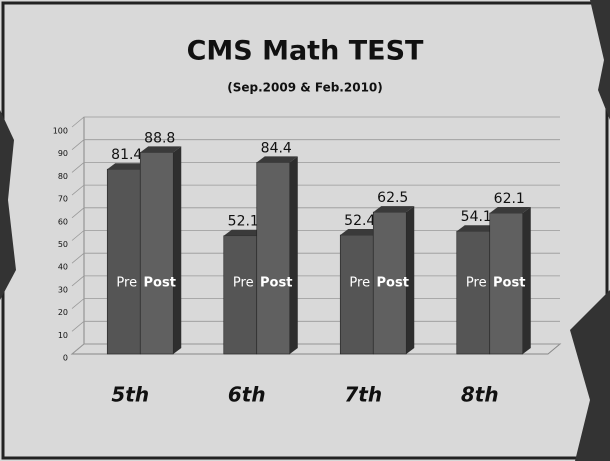 This screenshot has height=461, width=610. What do you see at coordinates (159, 138) in the screenshot?
I see `data-label: 88.8` at bounding box center [159, 138].